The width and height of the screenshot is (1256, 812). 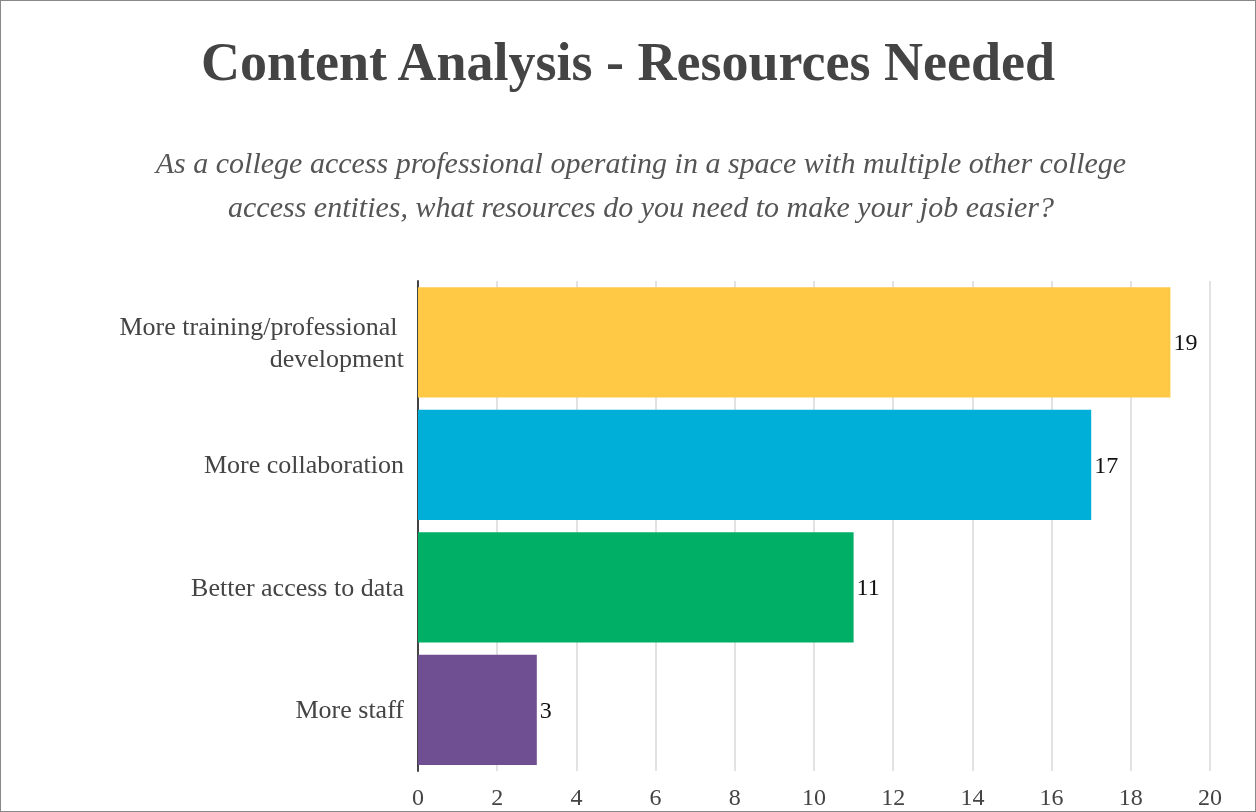 I want to click on x-tick-label: 8, so click(x=734, y=797).